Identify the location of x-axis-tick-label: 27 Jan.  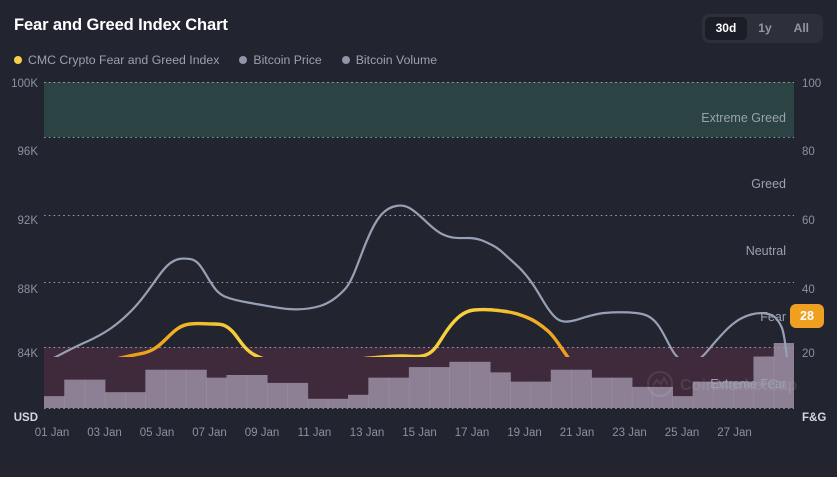
(734, 433).